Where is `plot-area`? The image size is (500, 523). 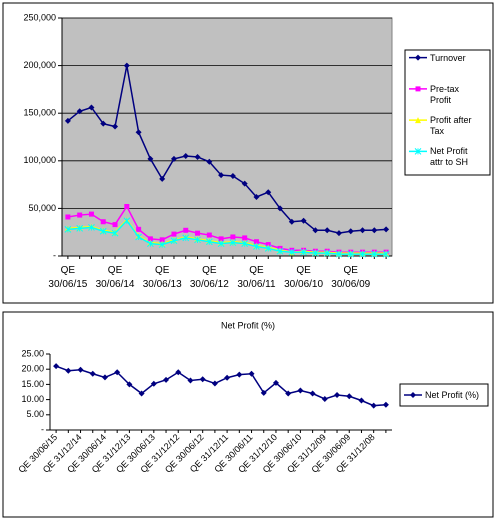
plot-area is located at coordinates (221, 392).